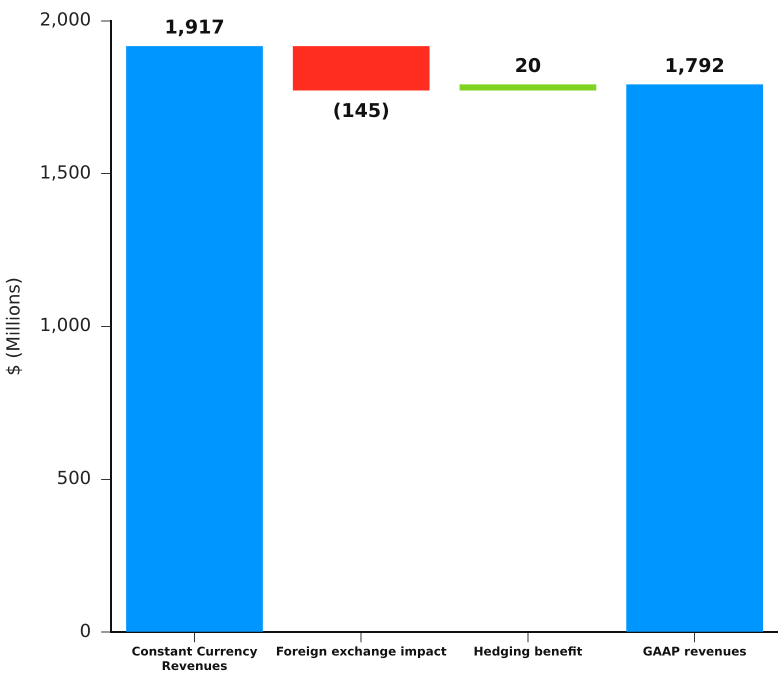 The height and width of the screenshot is (677, 778). Describe the element at coordinates (194, 27) in the screenshot. I see `data-label: 1,917` at that location.